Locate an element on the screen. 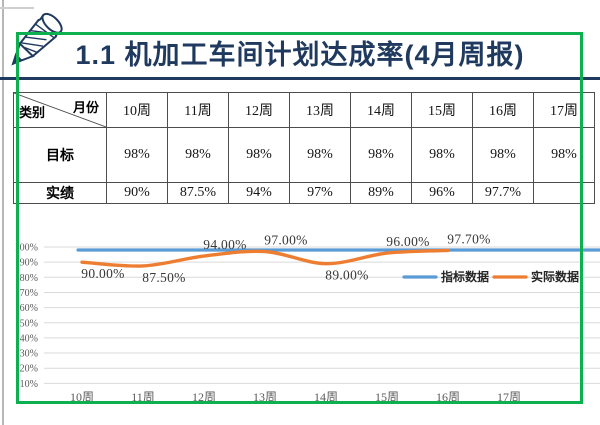 The image size is (600, 425). y-axis-label: 100% is located at coordinates (26, 248).